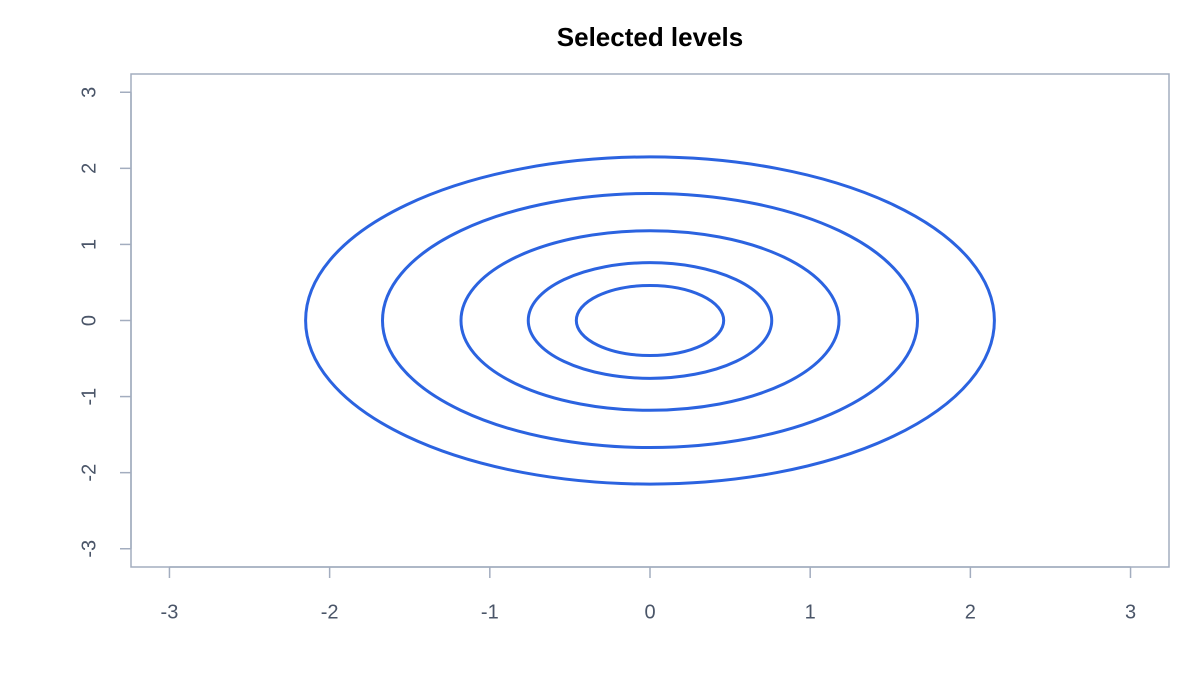 The width and height of the screenshot is (1200, 700). Describe the element at coordinates (330, 612) in the screenshot. I see `x-tick-label: -2` at that location.